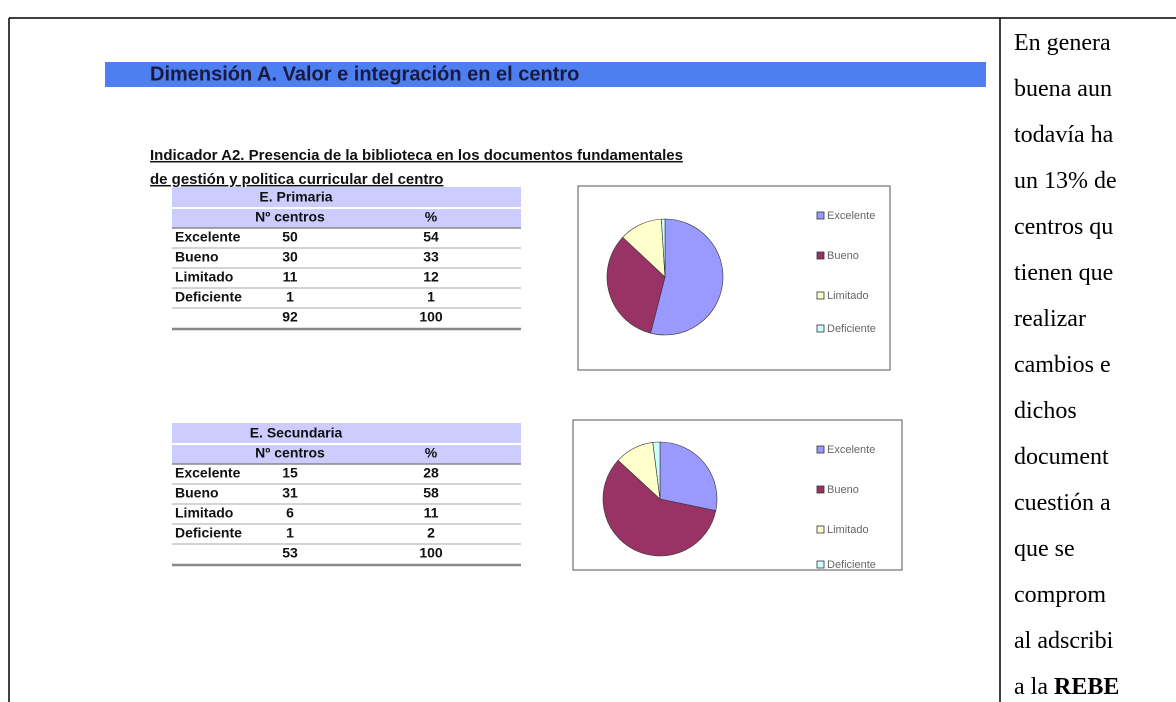  I want to click on text-run: realizar, so click(1050, 319).